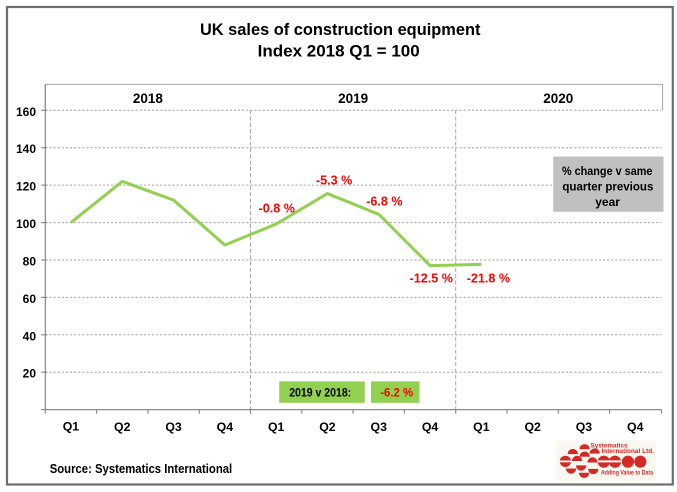  What do you see at coordinates (488, 279) in the screenshot?
I see `svg-text: -21.8 %` at bounding box center [488, 279].